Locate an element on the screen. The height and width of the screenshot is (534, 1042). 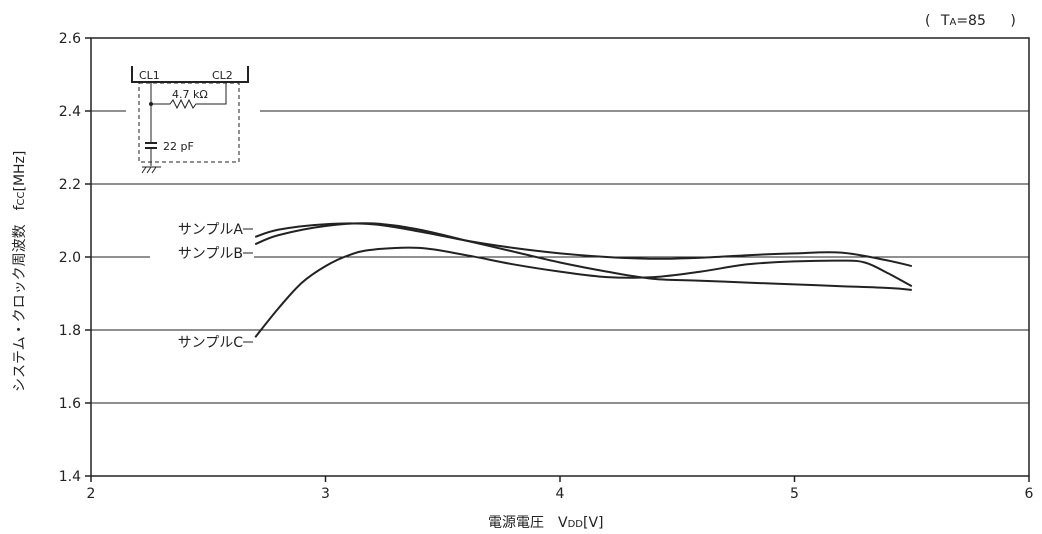
series-label-bg-c is located at coordinates (202, 343).